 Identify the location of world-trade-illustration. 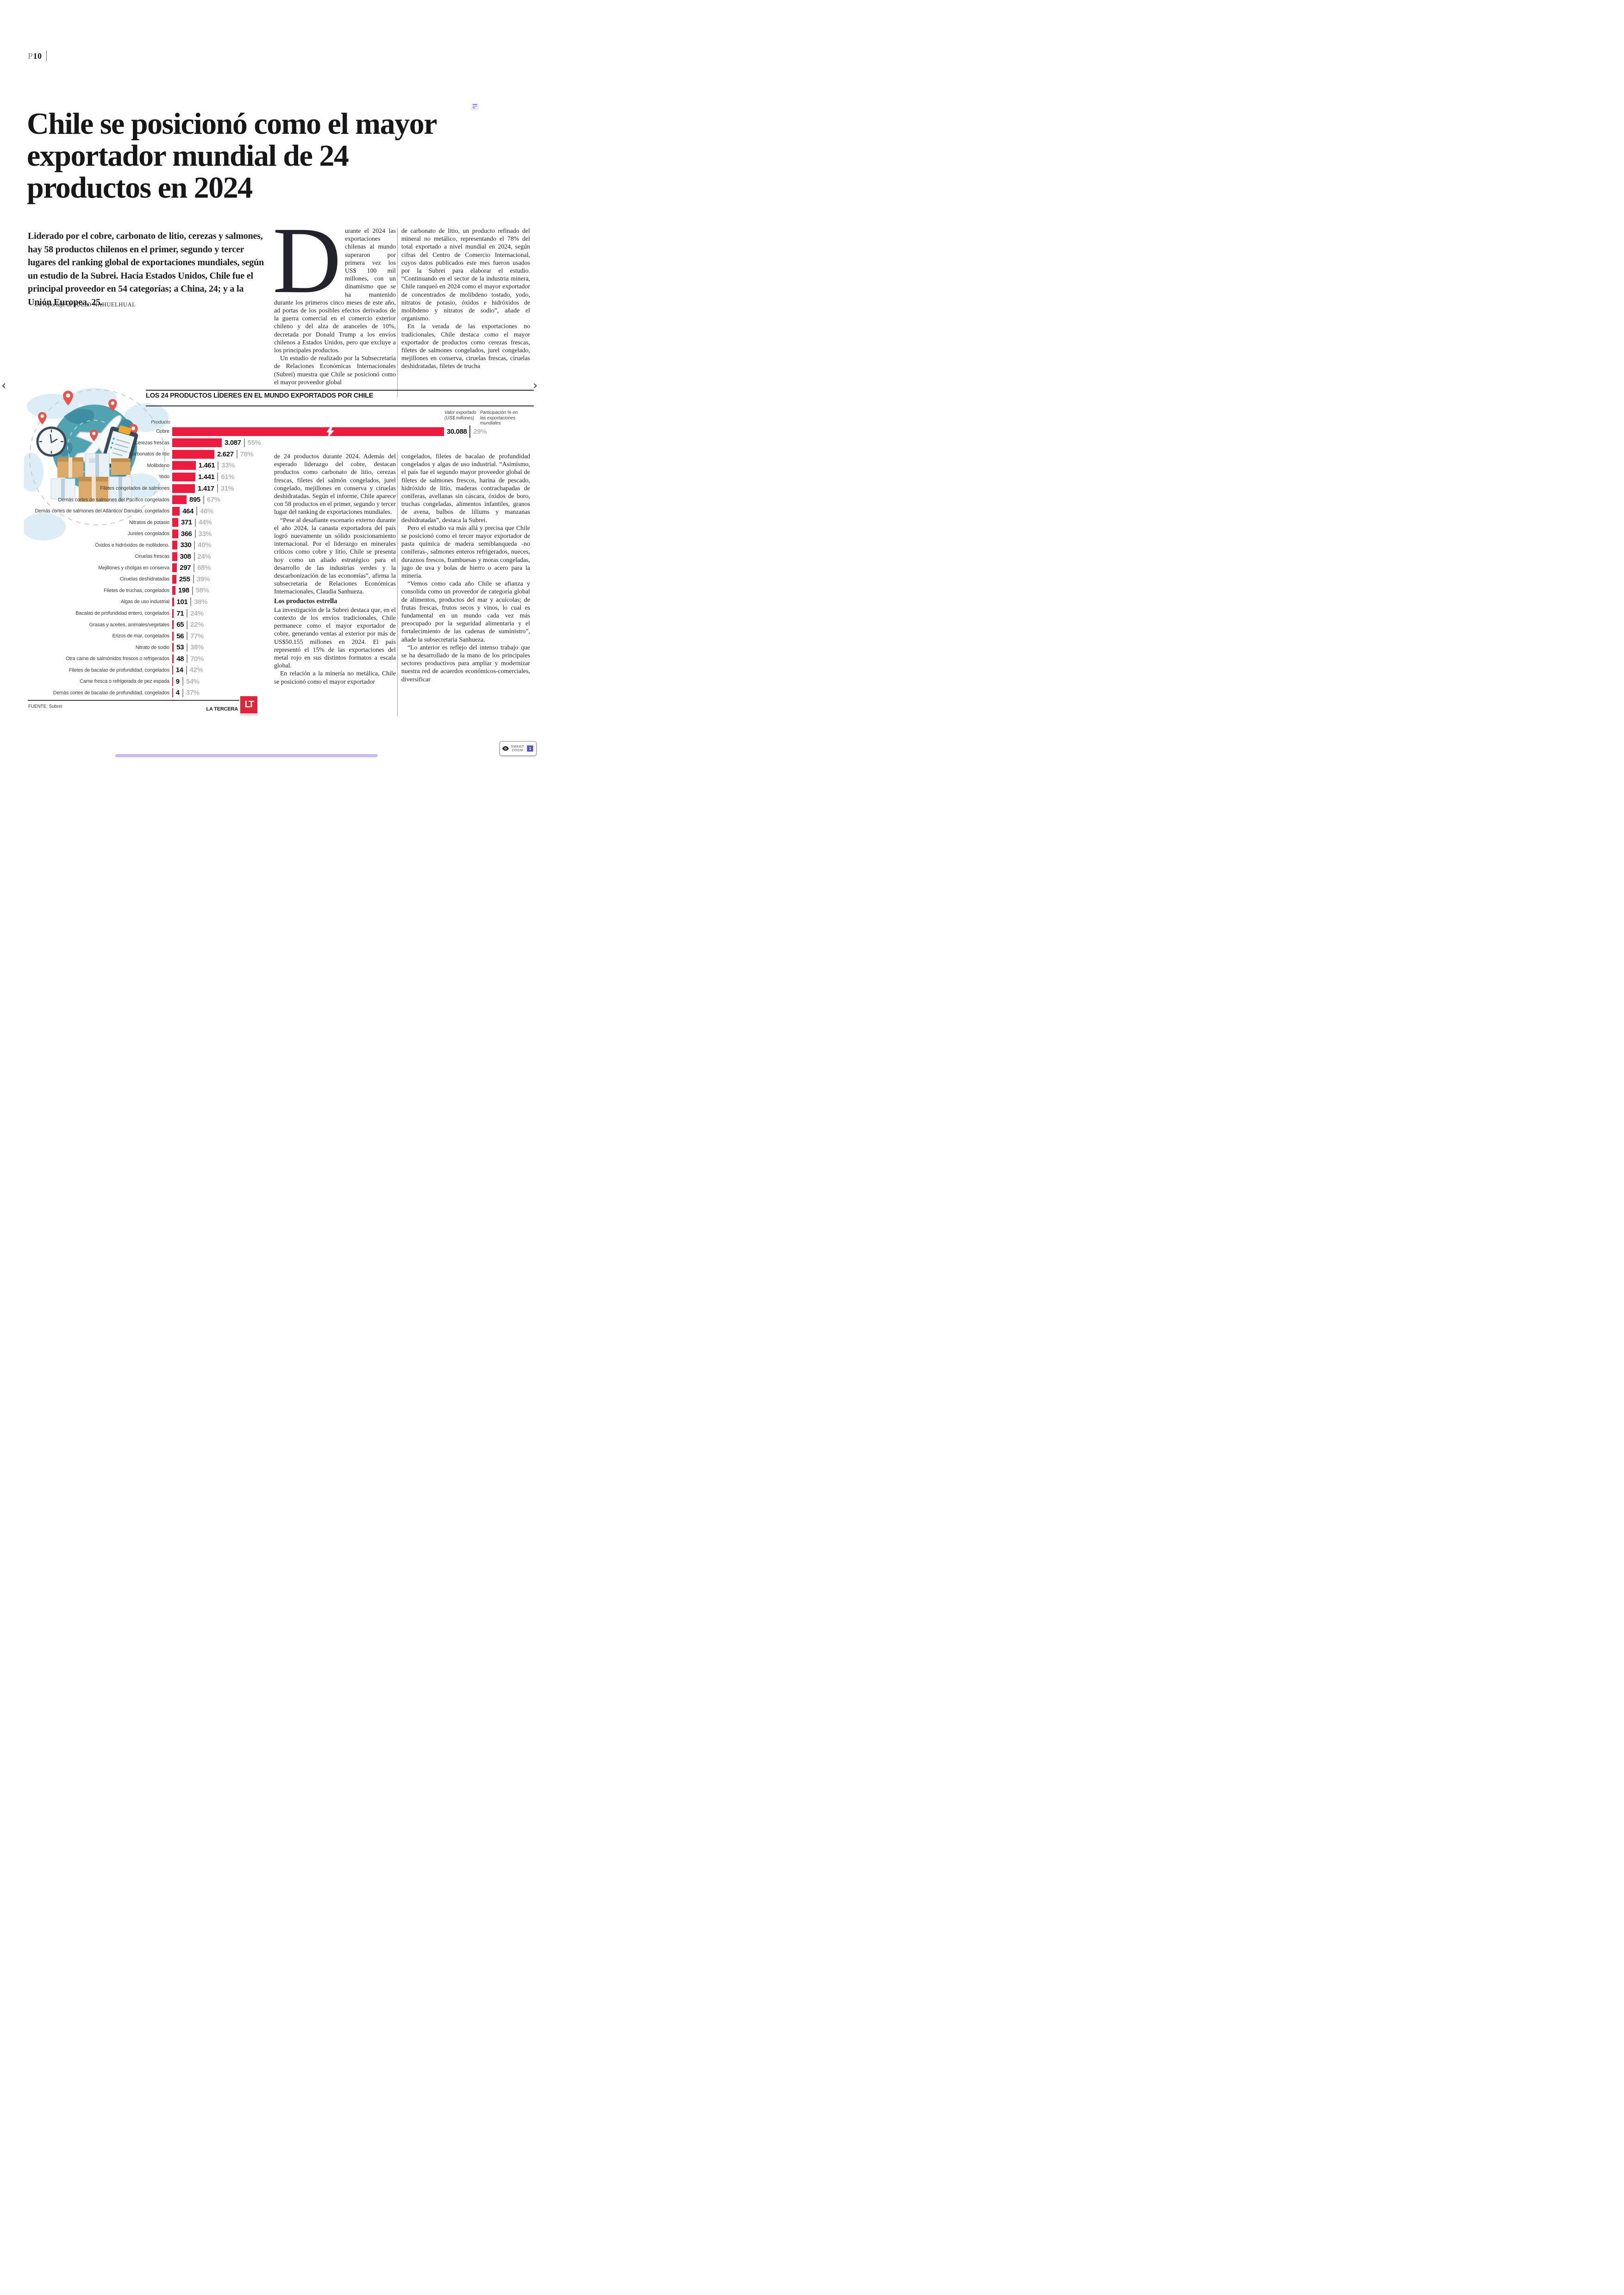
(96, 464).